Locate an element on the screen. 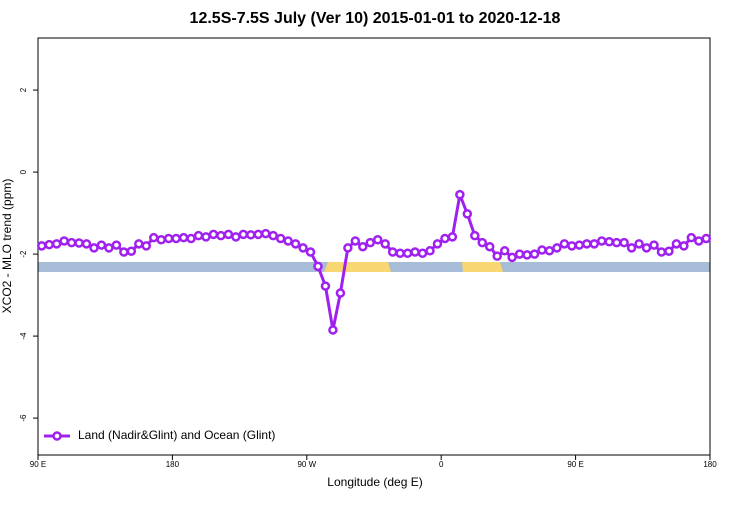  y-tick-label: 0 is located at coordinates (23, 171).